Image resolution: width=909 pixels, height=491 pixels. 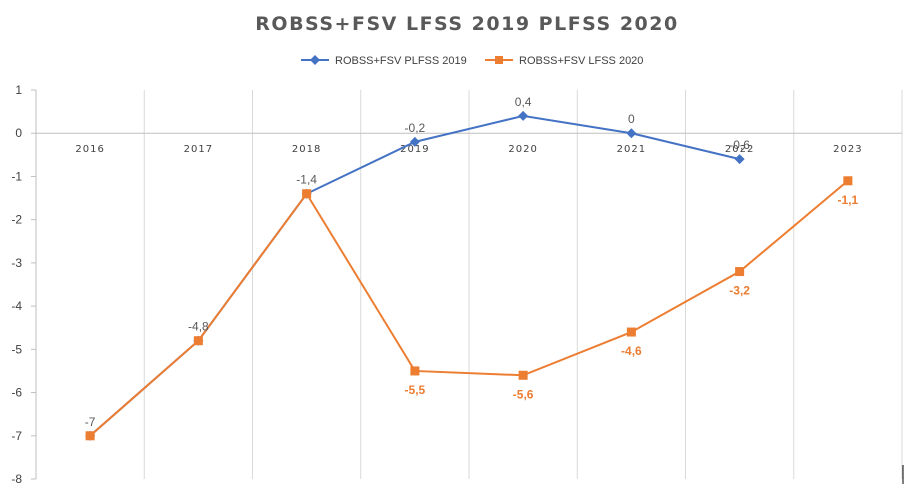 I want to click on legend: ROBSS+FSV PLFSS 2019 ROBSS+FSV LFSS 2020, so click(x=472, y=61).